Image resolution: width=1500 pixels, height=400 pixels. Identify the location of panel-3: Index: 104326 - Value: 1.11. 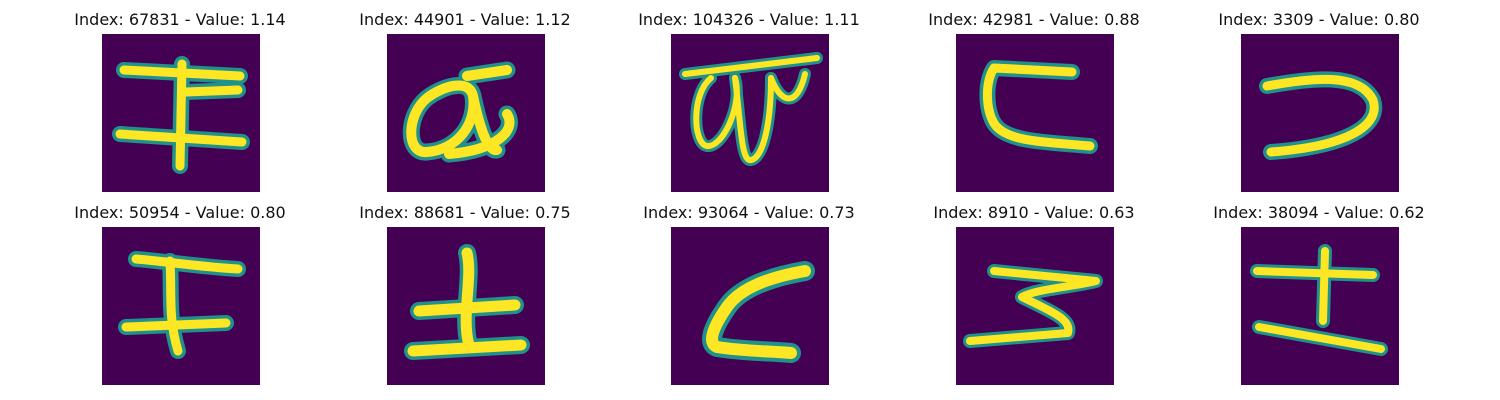
(749, 105).